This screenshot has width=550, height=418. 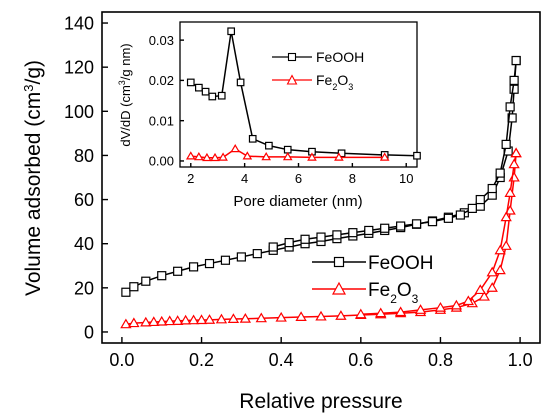 I want to click on inset-legend-label-fe2o3-sub2: 3, so click(x=350, y=87).